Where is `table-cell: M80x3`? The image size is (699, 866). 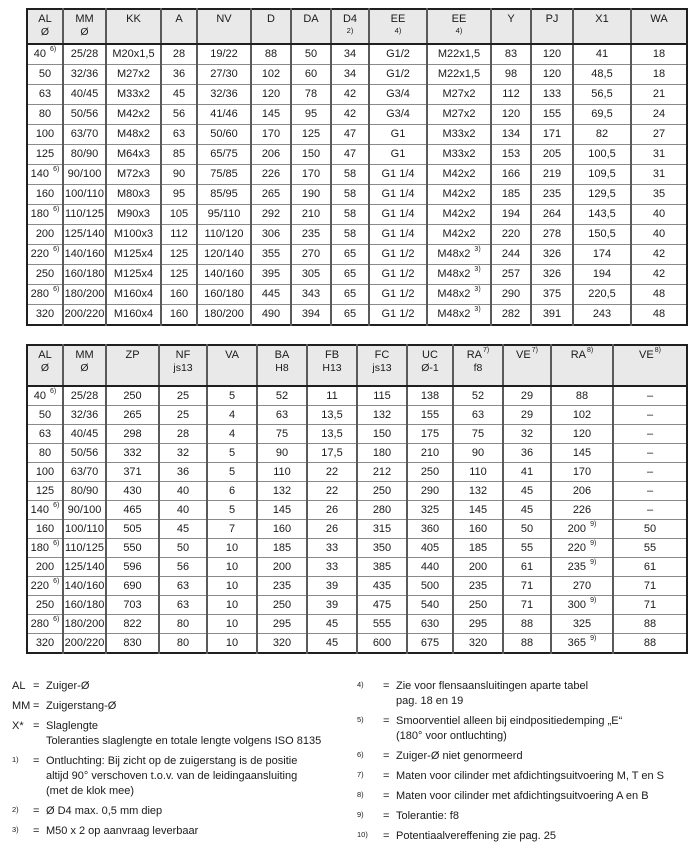
table-cell: M80x3 is located at coordinates (133, 194).